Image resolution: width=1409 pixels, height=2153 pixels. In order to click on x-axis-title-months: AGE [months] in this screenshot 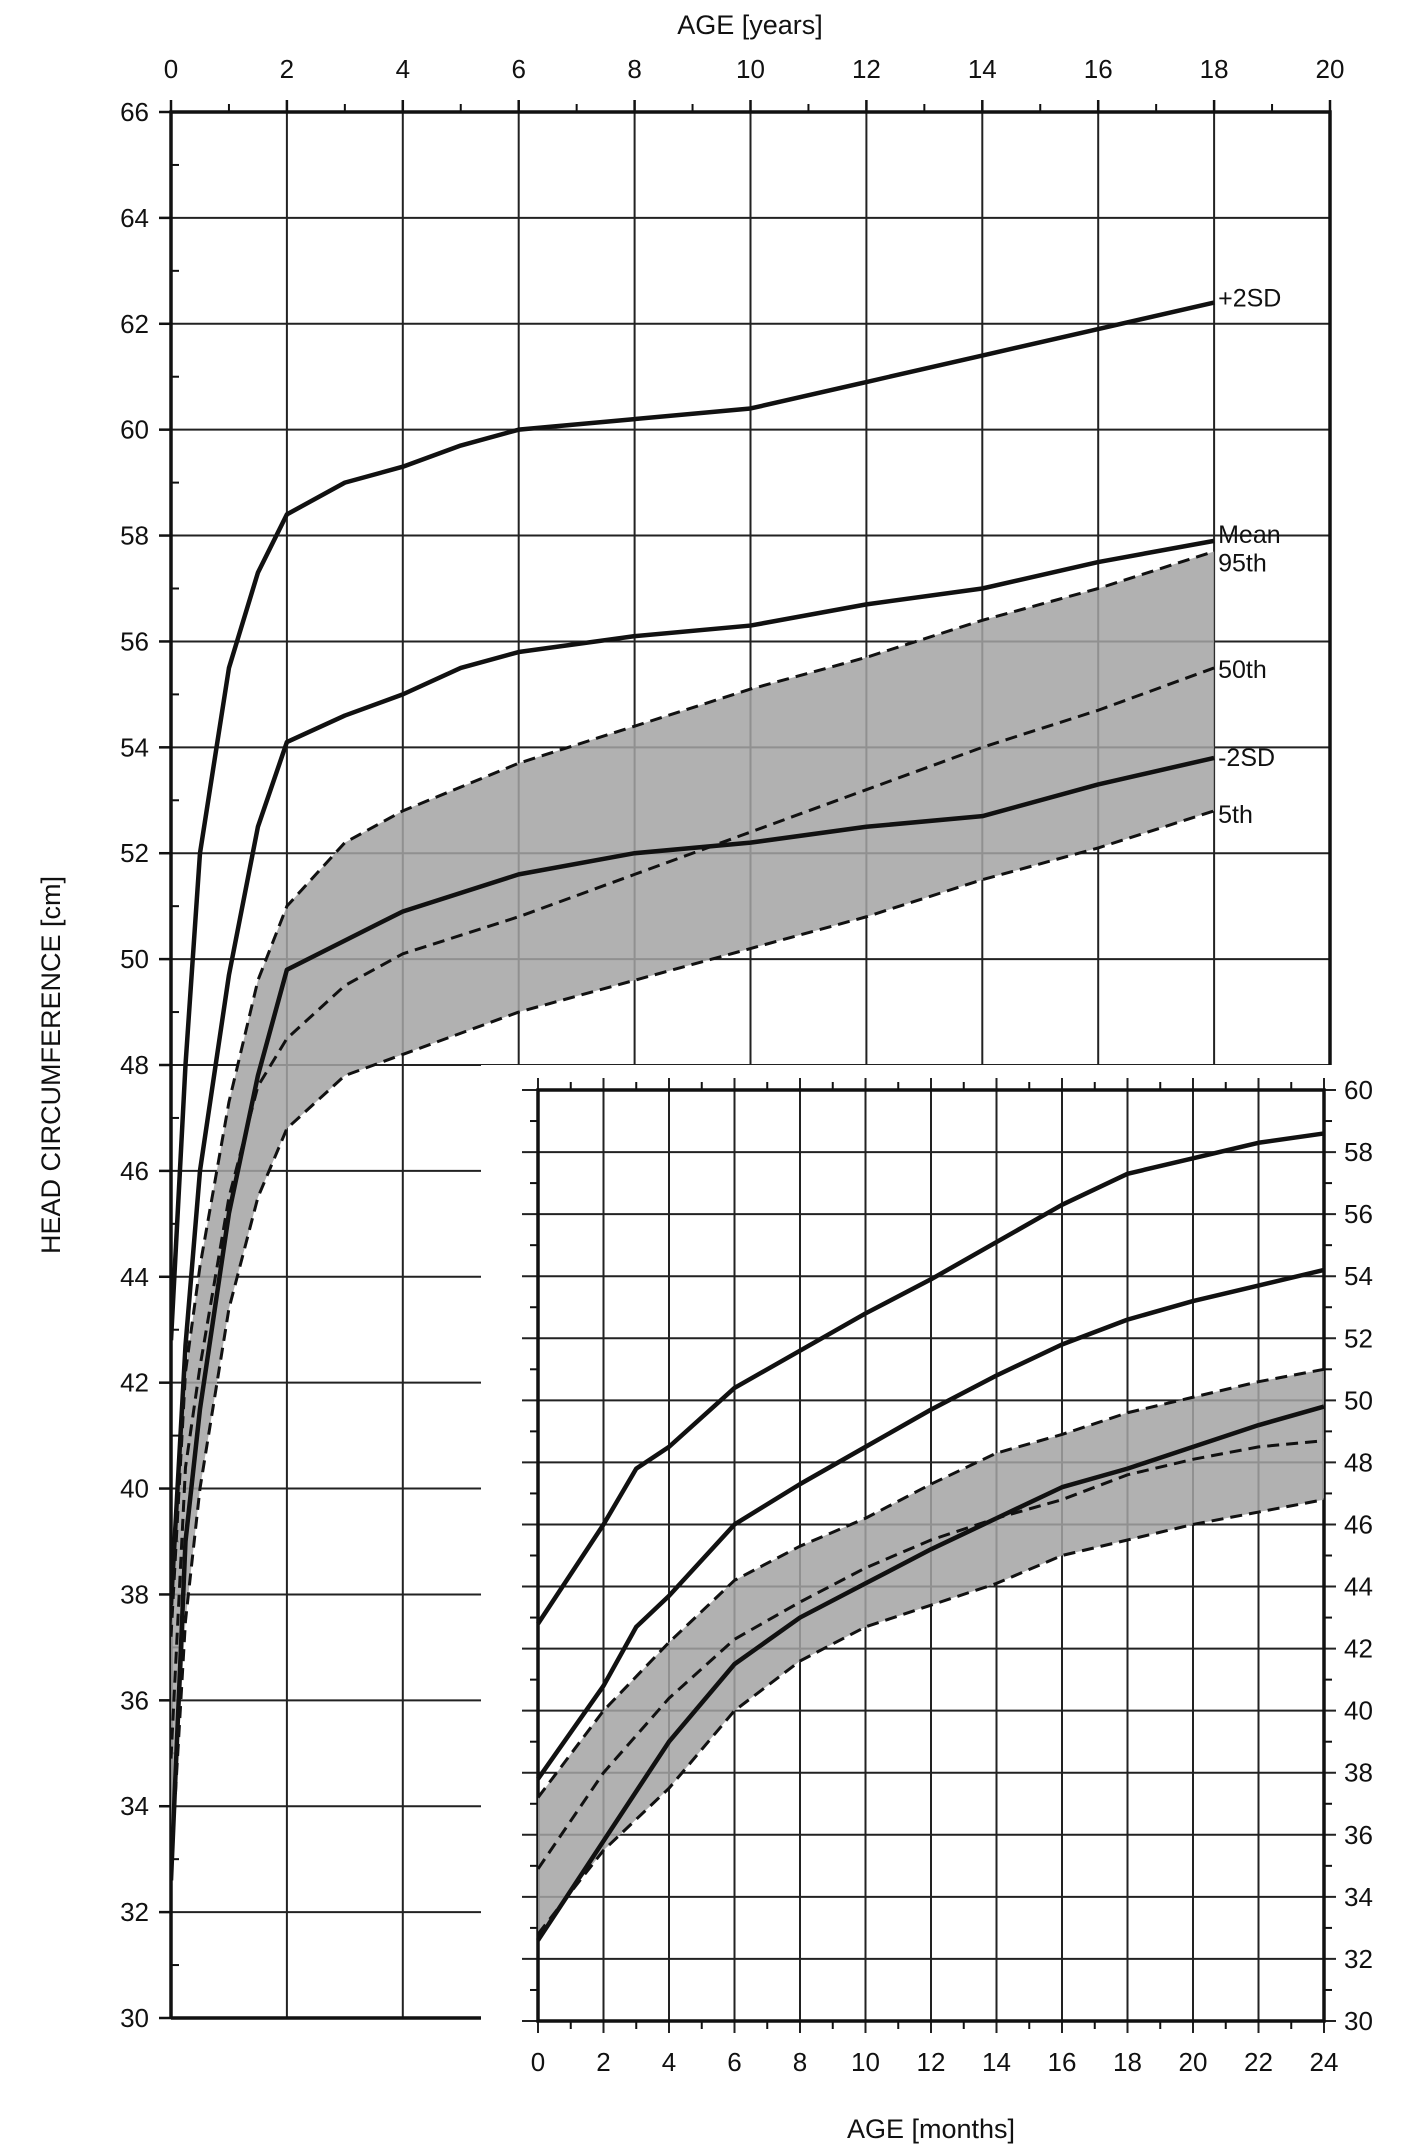, I will do `click(931, 2129)`.